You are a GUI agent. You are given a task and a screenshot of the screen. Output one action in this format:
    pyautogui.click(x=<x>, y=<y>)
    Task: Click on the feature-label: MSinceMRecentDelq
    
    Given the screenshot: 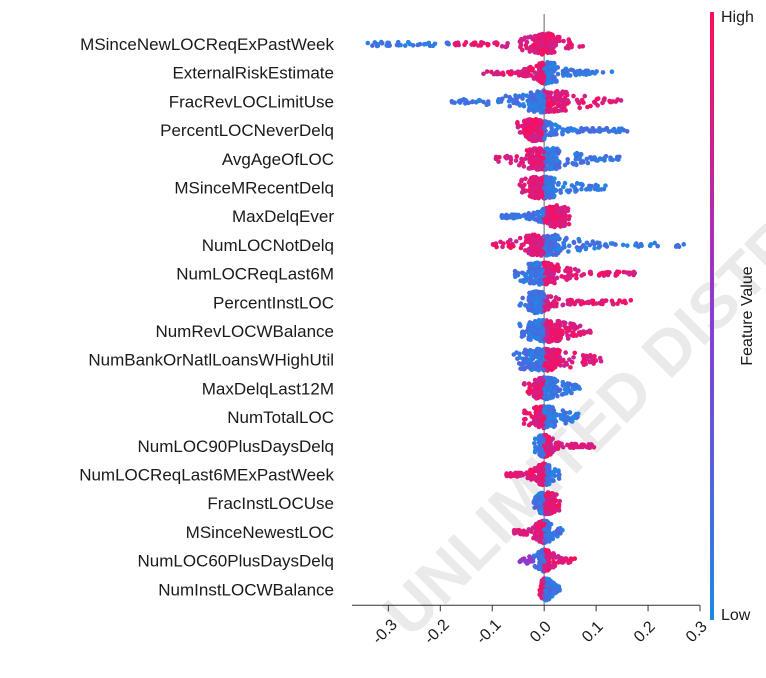 What is the action you would take?
    pyautogui.click(x=254, y=188)
    